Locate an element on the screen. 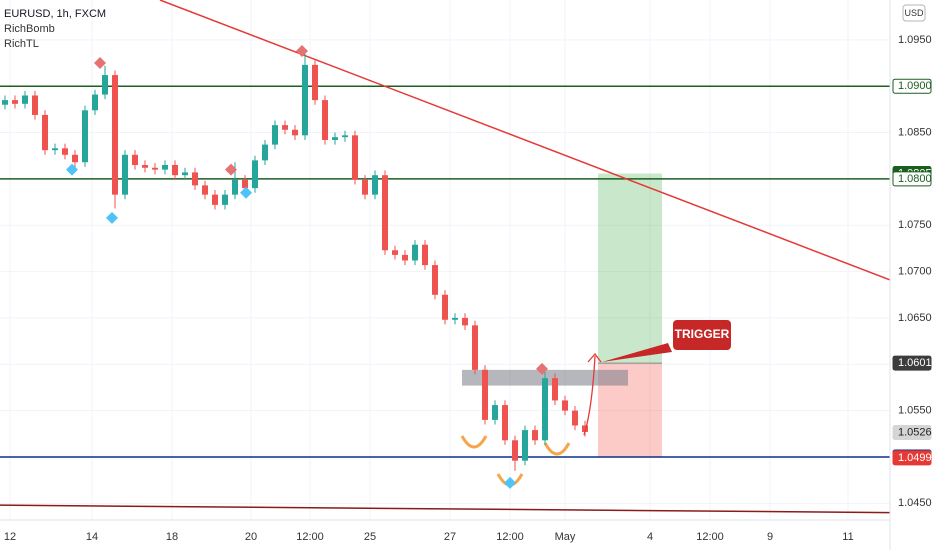  y-tick-label: 1.07500 is located at coordinates (915, 225).